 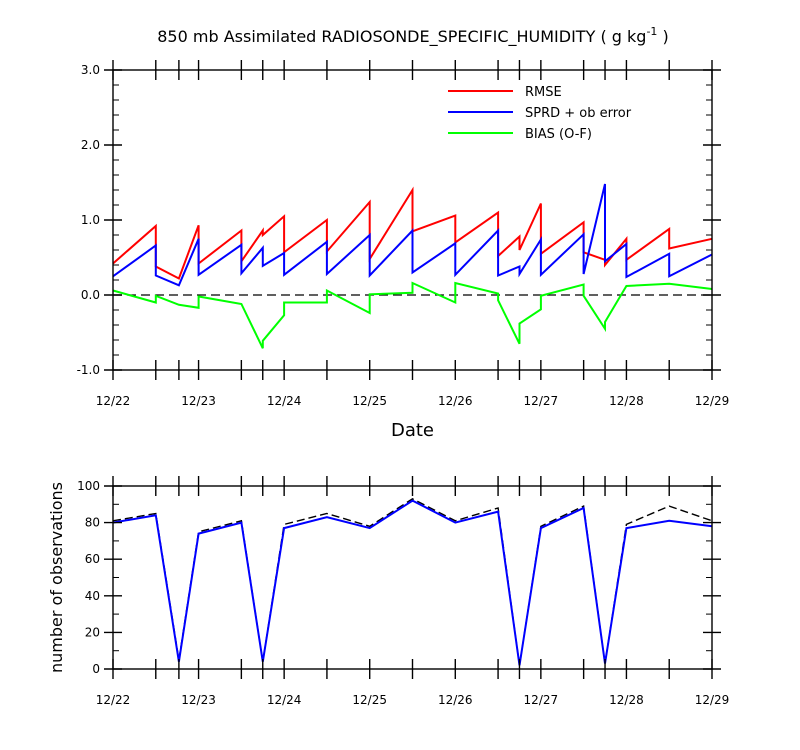 What do you see at coordinates (558, 134) in the screenshot?
I see `legend-label: BIAS (O-F)` at bounding box center [558, 134].